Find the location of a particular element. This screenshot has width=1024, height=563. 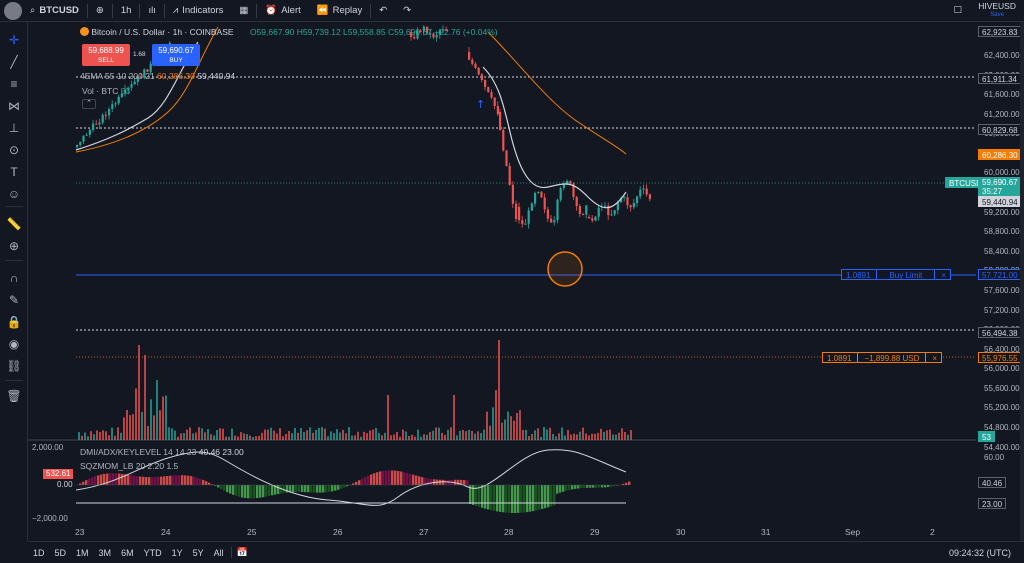

zoom-in-icon: ⊕ is located at coordinates (14, 246).